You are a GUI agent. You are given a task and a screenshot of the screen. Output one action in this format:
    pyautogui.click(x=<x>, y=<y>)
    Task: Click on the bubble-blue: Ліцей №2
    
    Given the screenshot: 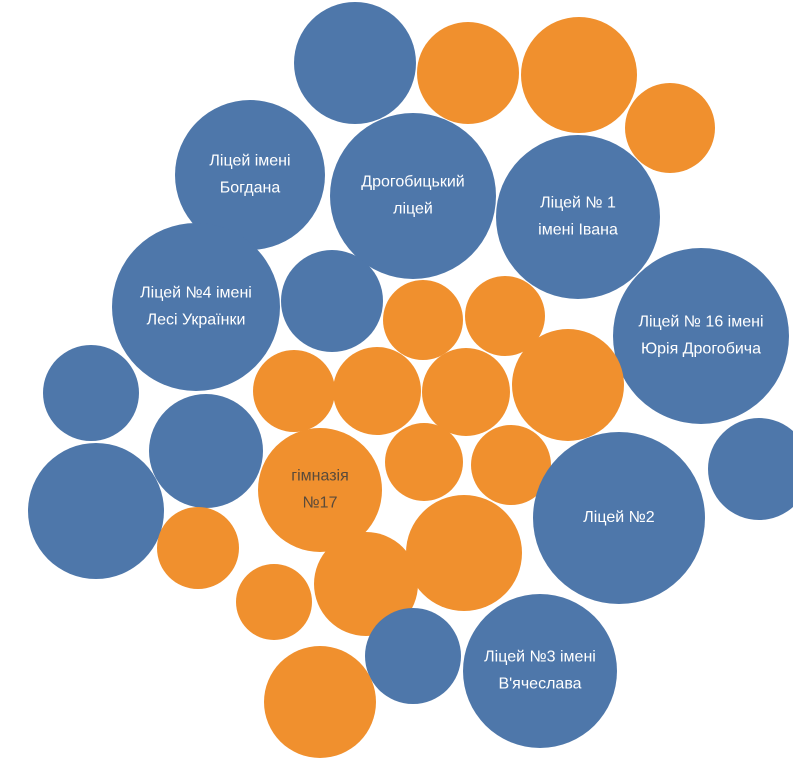 What is the action you would take?
    pyautogui.click(x=619, y=518)
    